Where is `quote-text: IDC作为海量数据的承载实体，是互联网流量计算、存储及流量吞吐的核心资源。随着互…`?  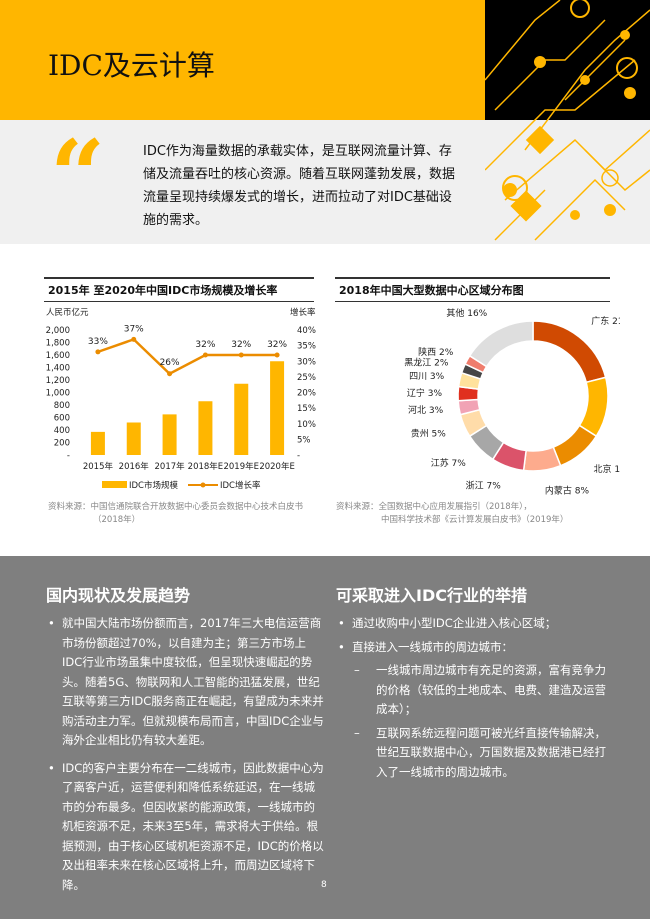 quote-text: IDC作为海量数据的承载实体，是互联网流量计算、存储及流量吞吐的核心资源。随着互… is located at coordinates (299, 186).